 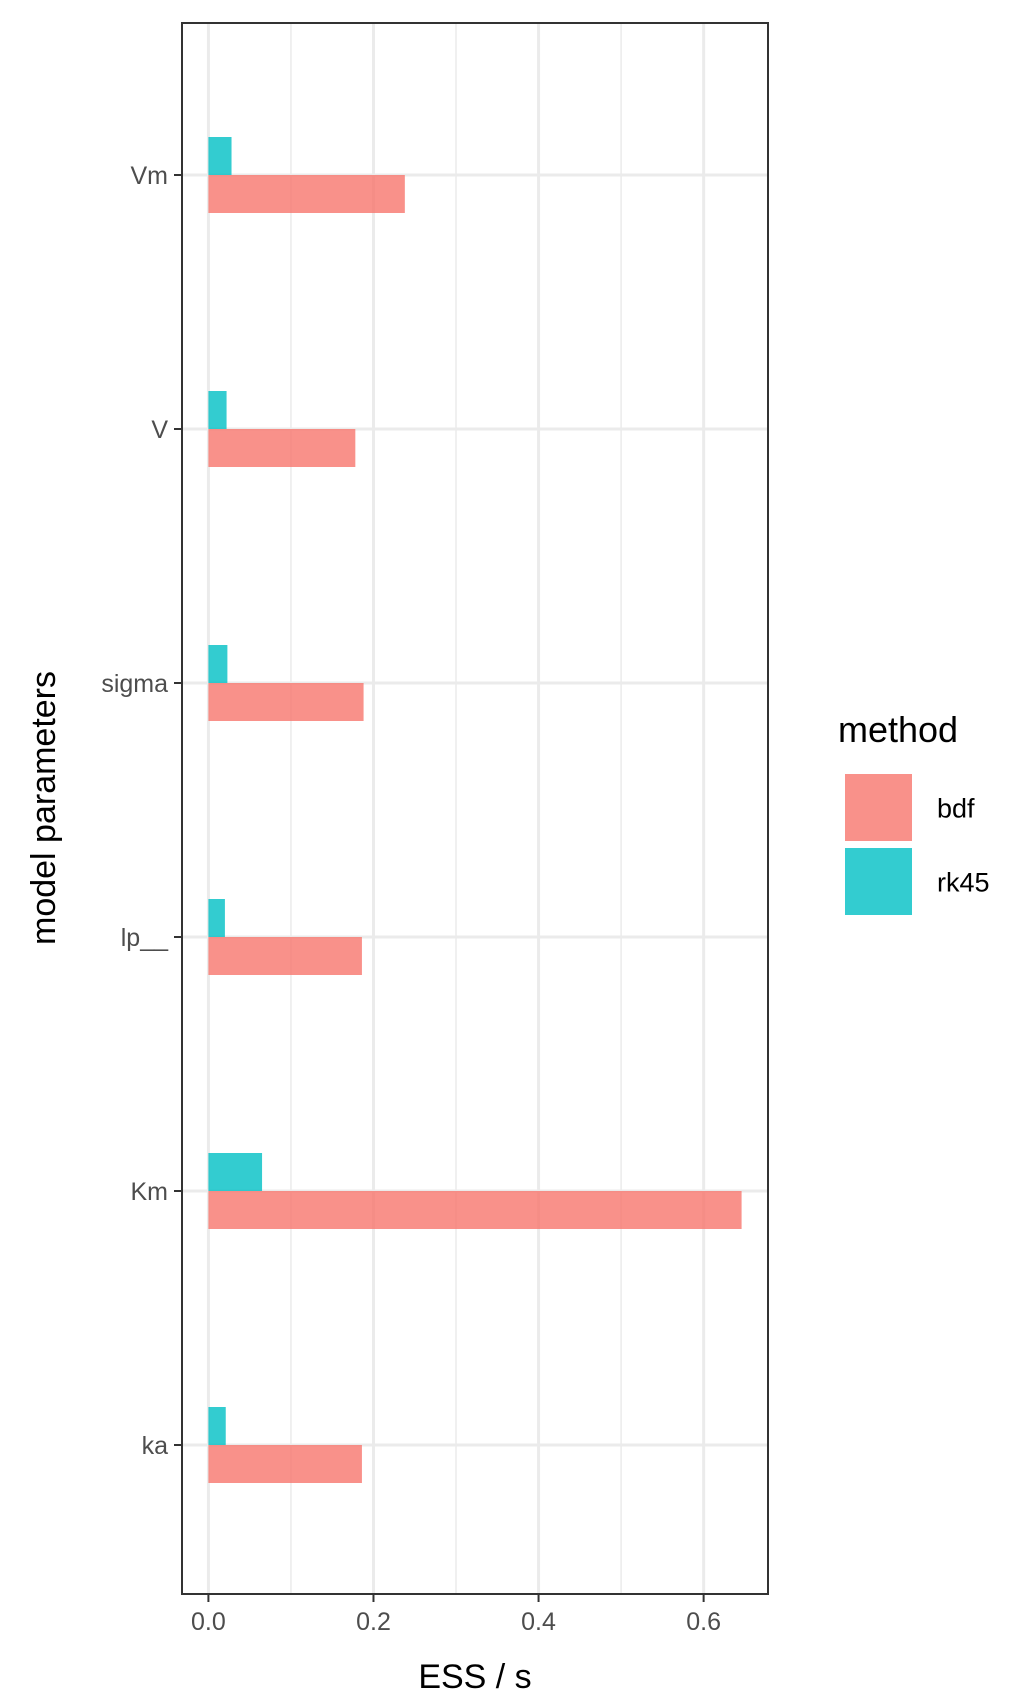 I want to click on bar-bdf-sigma, so click(x=286, y=702).